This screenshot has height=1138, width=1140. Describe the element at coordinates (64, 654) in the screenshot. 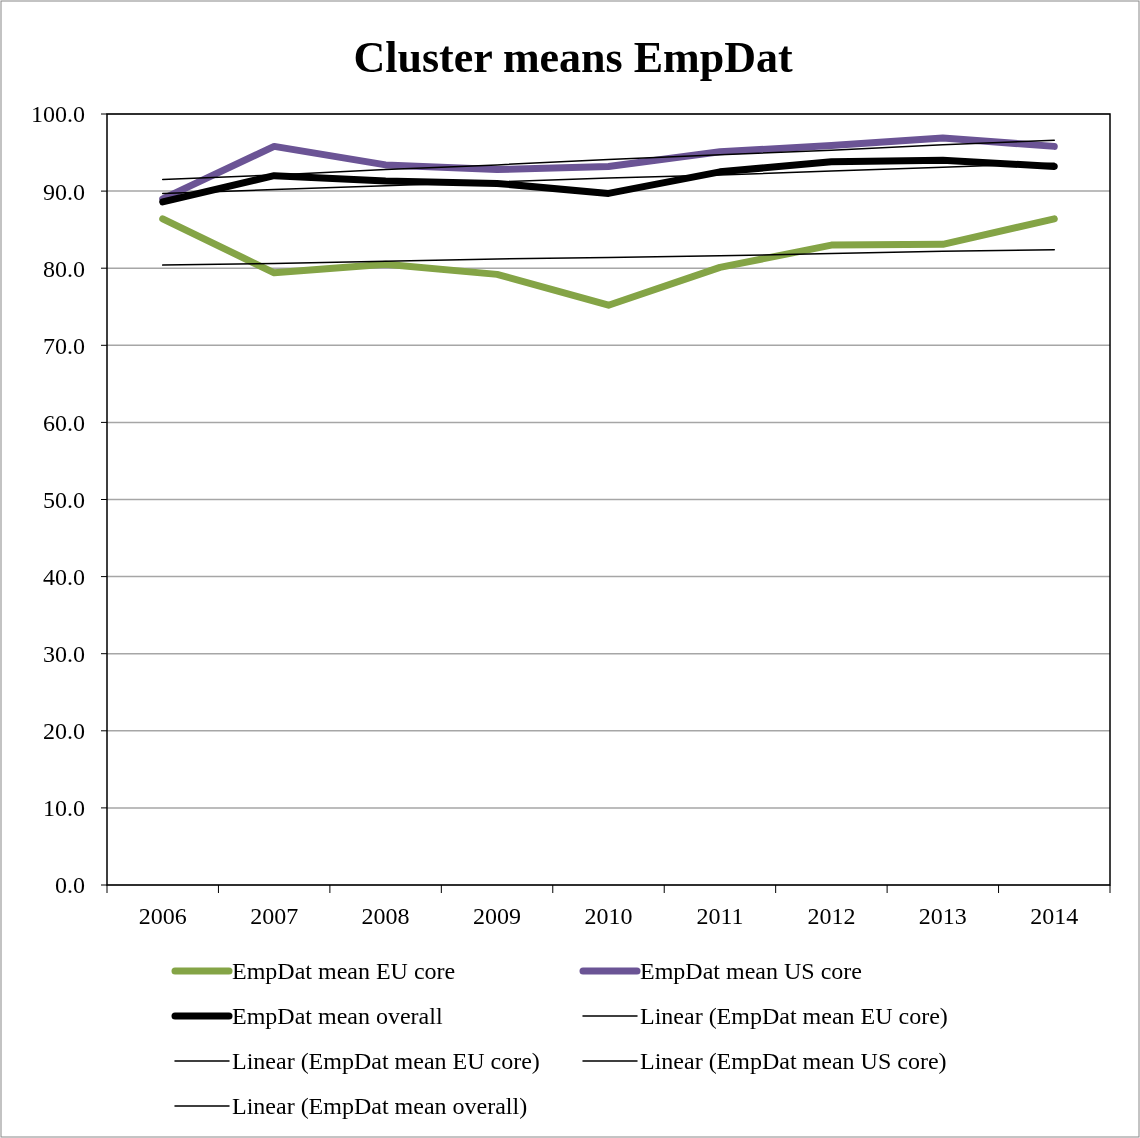

I see `y-tick-label: 30.0` at that location.